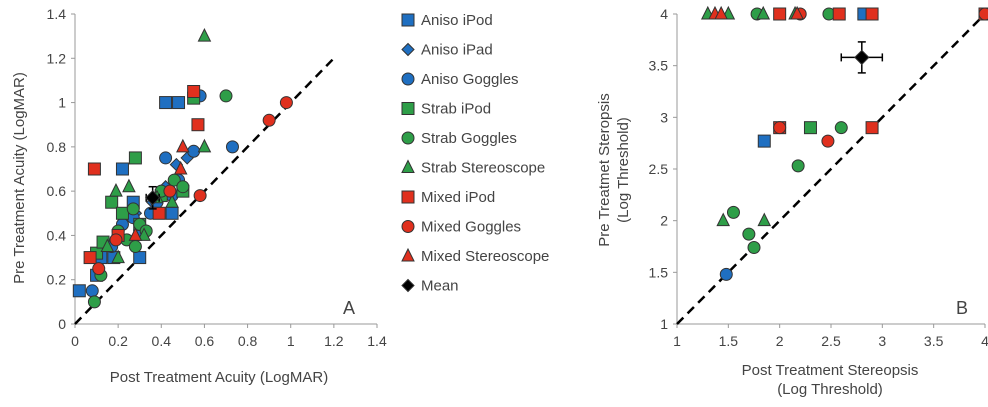  Describe the element at coordinates (447, 50) in the screenshot. I see `legend-item: Aniso iPad` at that location.